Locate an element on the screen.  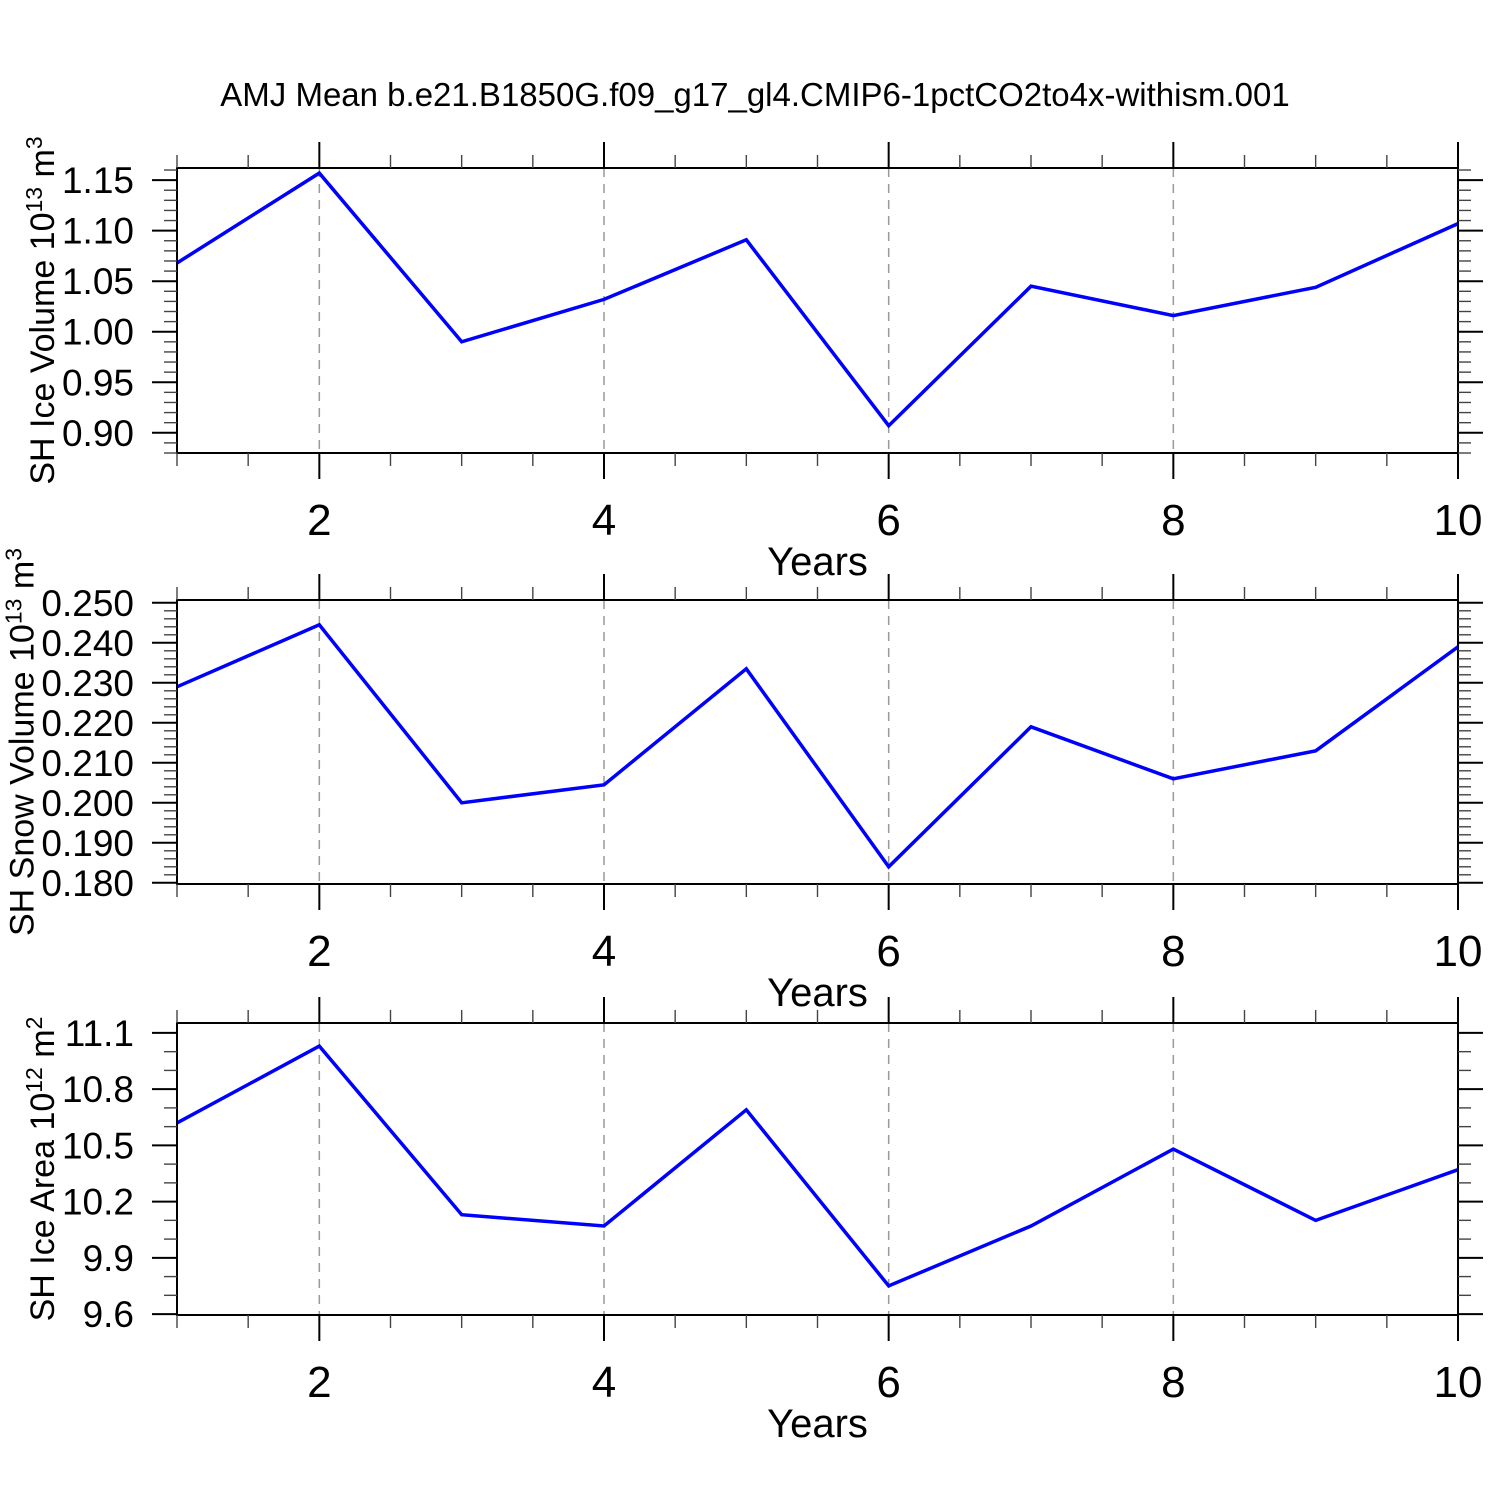
y-tick-label: 0.90 is located at coordinates (98, 433).